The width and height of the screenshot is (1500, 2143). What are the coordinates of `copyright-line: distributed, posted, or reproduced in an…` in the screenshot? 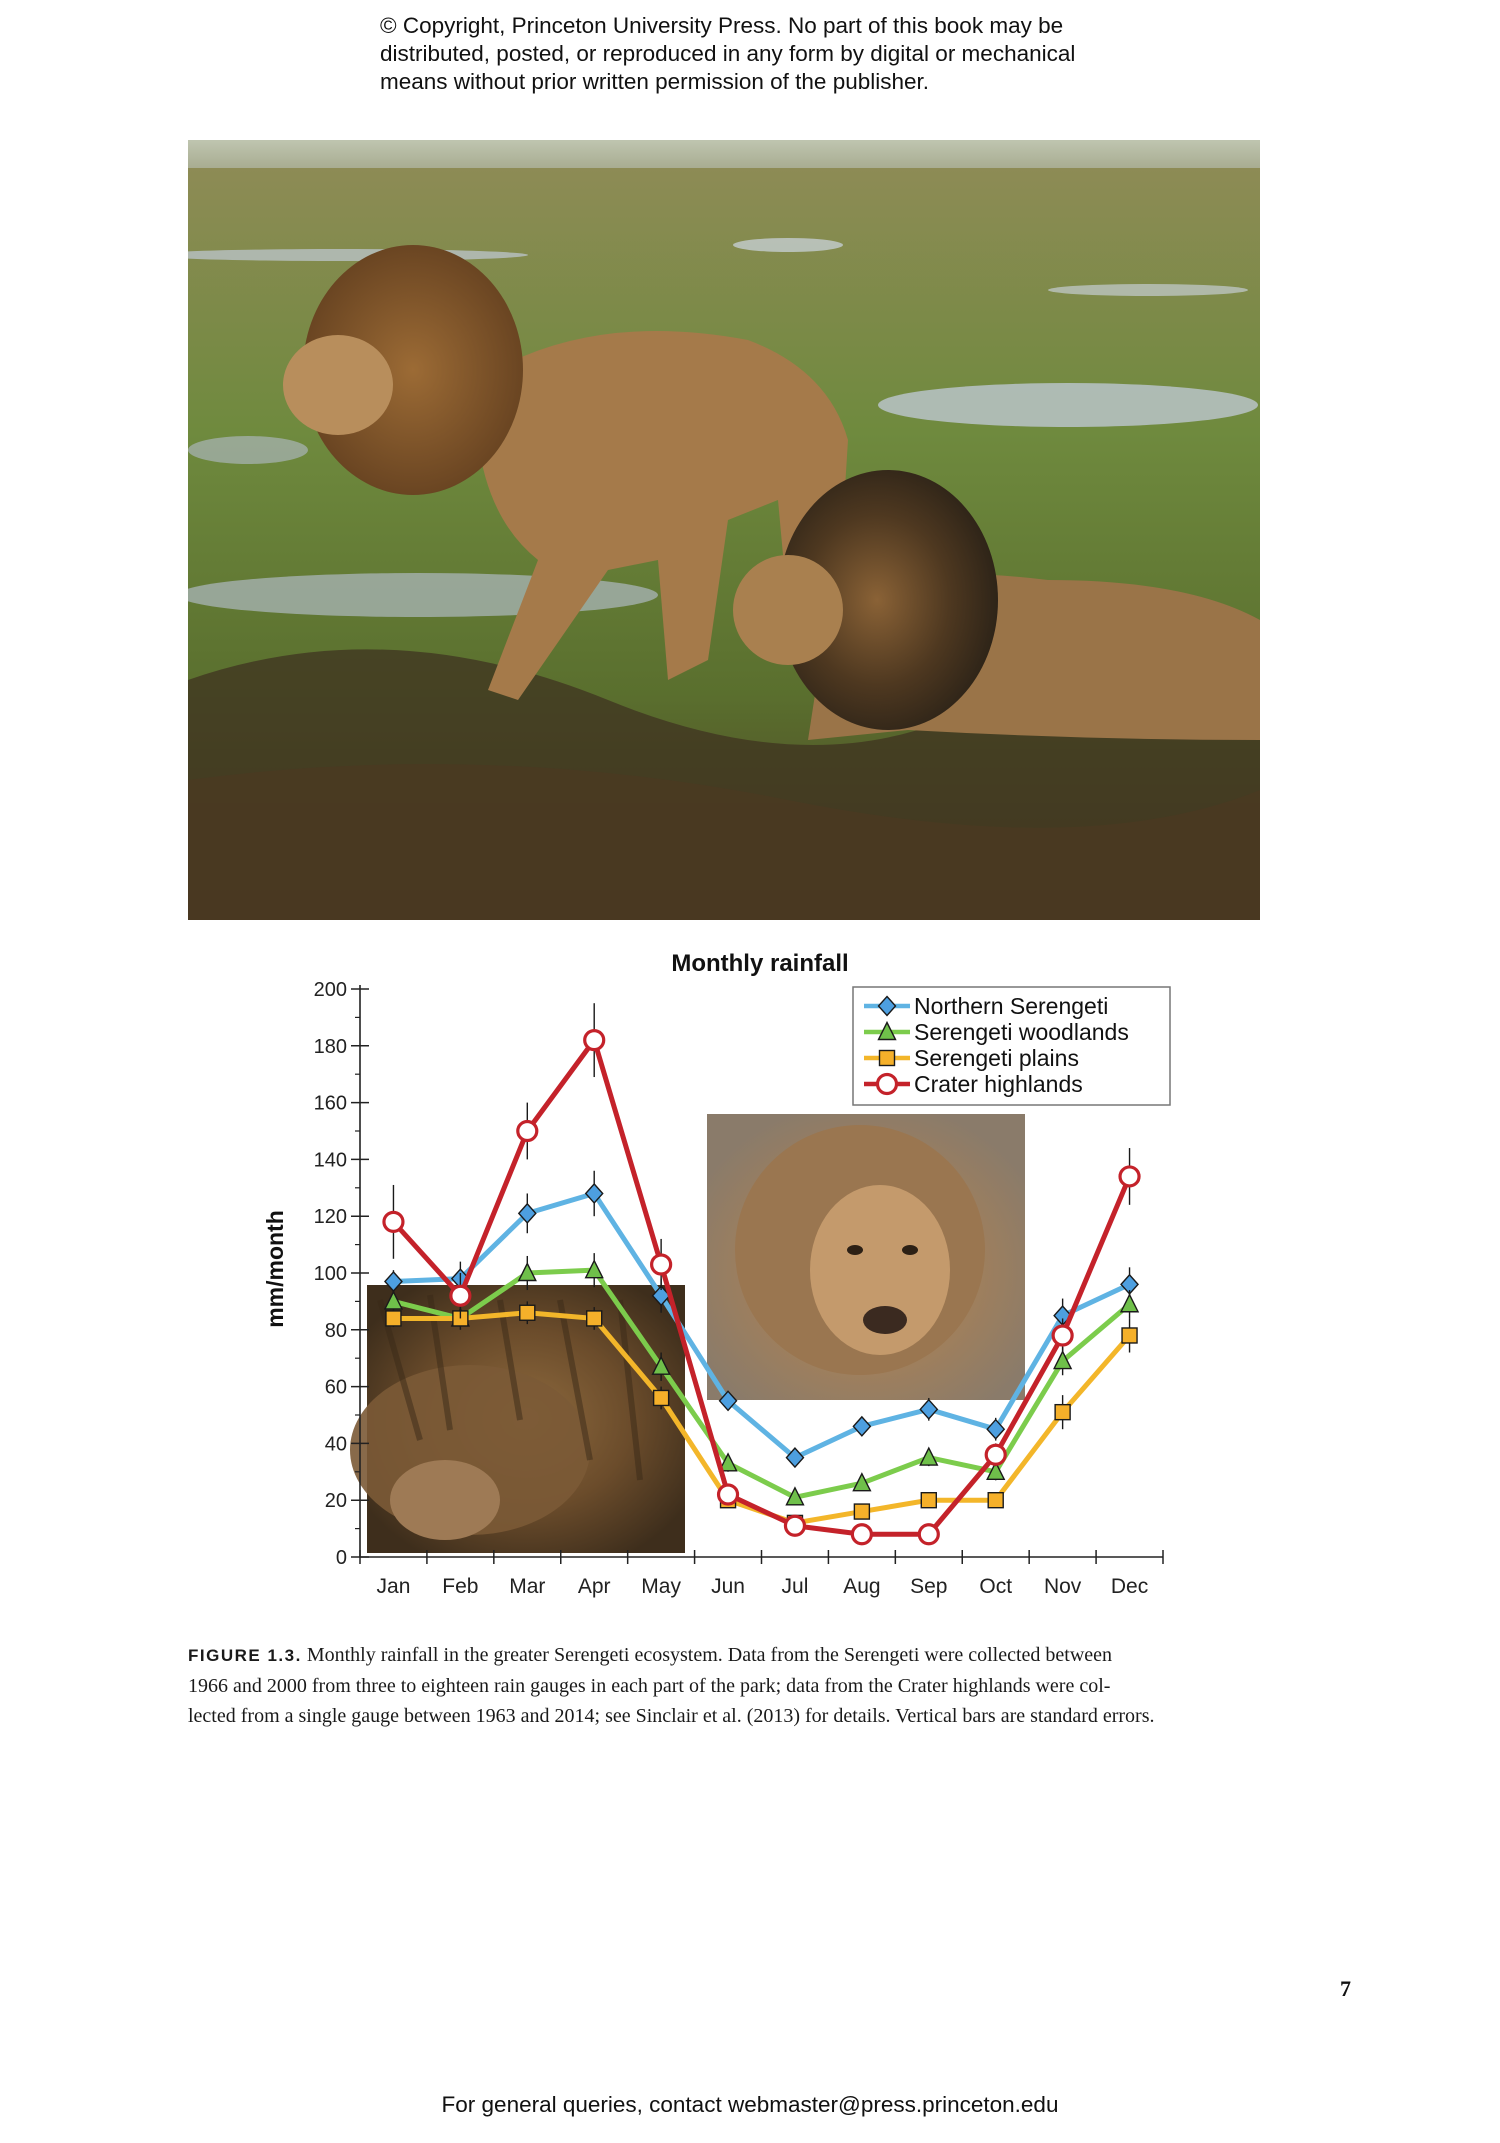 It's located at (728, 53).